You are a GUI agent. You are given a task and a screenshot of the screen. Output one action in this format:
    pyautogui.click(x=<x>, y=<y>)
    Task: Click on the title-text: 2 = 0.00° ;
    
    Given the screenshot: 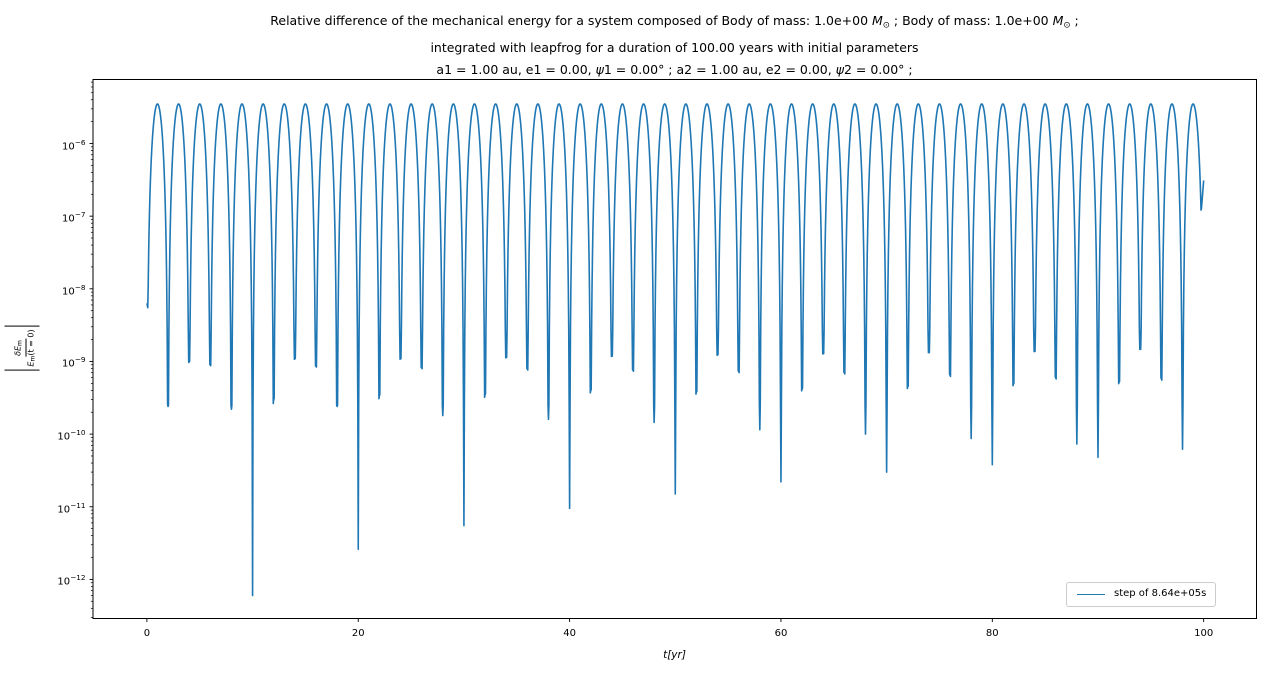 What is the action you would take?
    pyautogui.click(x=878, y=70)
    